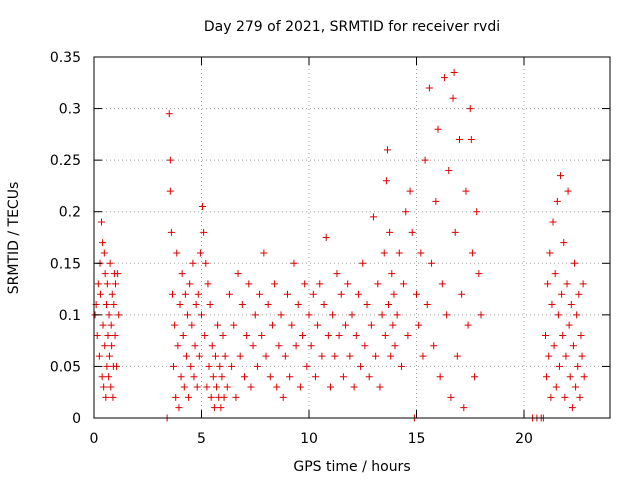 The height and width of the screenshot is (480, 640). I want to click on y-axis-label: SRMTID / TECUs, so click(14, 238).